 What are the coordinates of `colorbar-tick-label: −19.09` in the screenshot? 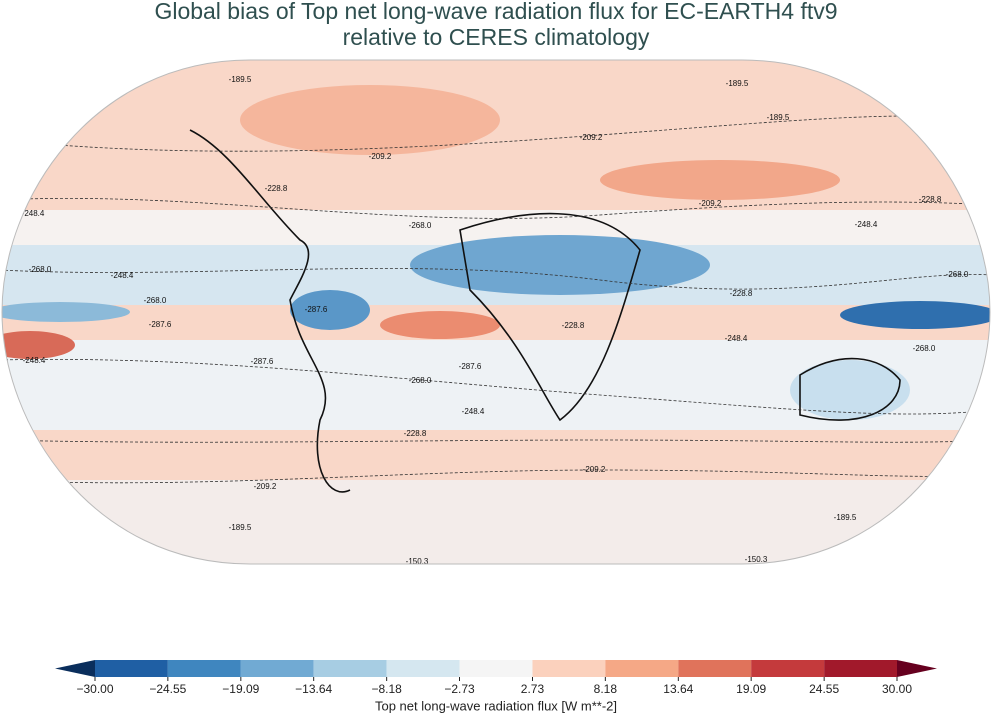 It's located at (240, 689).